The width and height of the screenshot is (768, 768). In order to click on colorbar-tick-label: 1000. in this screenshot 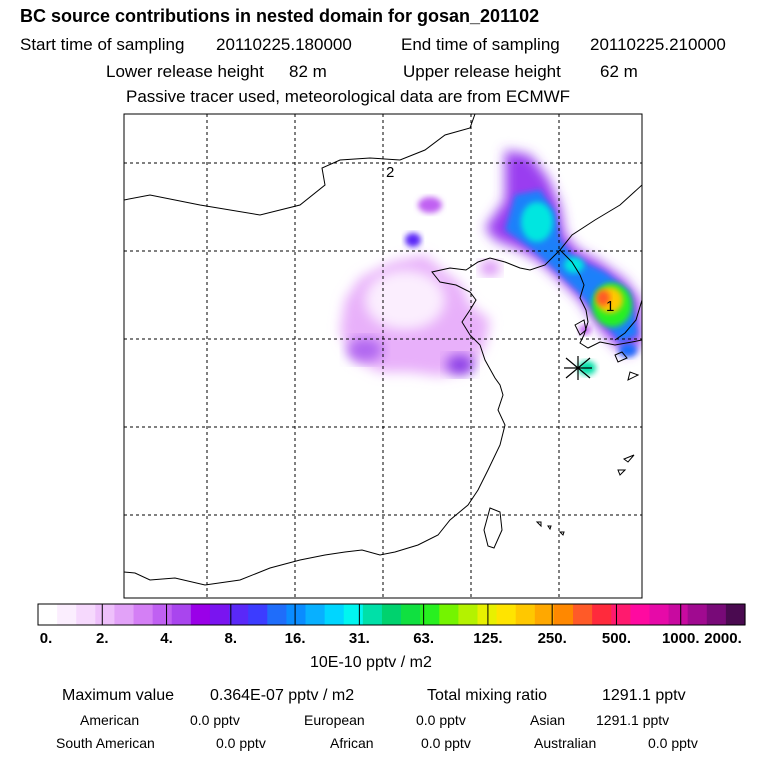, I will do `click(680, 638)`.